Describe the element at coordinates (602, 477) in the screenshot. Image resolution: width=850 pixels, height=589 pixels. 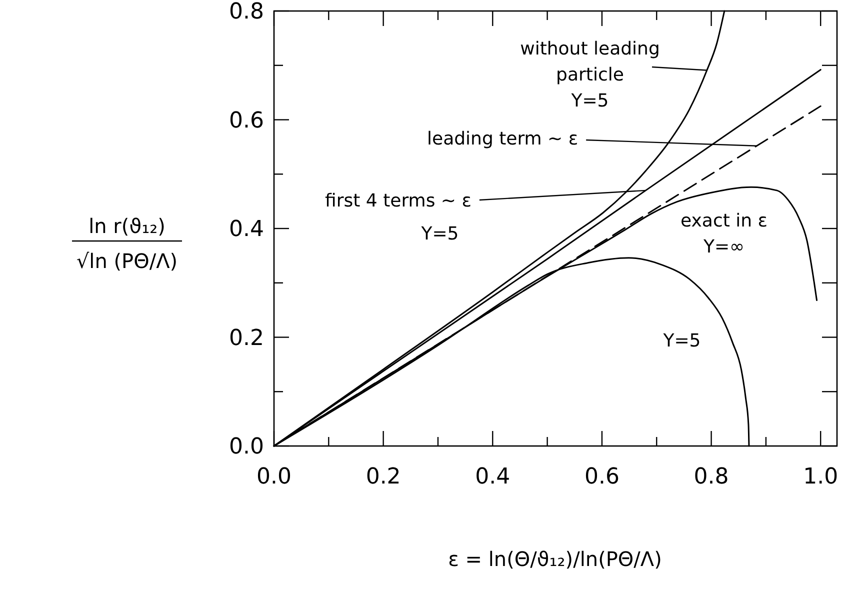
I see `x-tick-label: 0.6` at that location.